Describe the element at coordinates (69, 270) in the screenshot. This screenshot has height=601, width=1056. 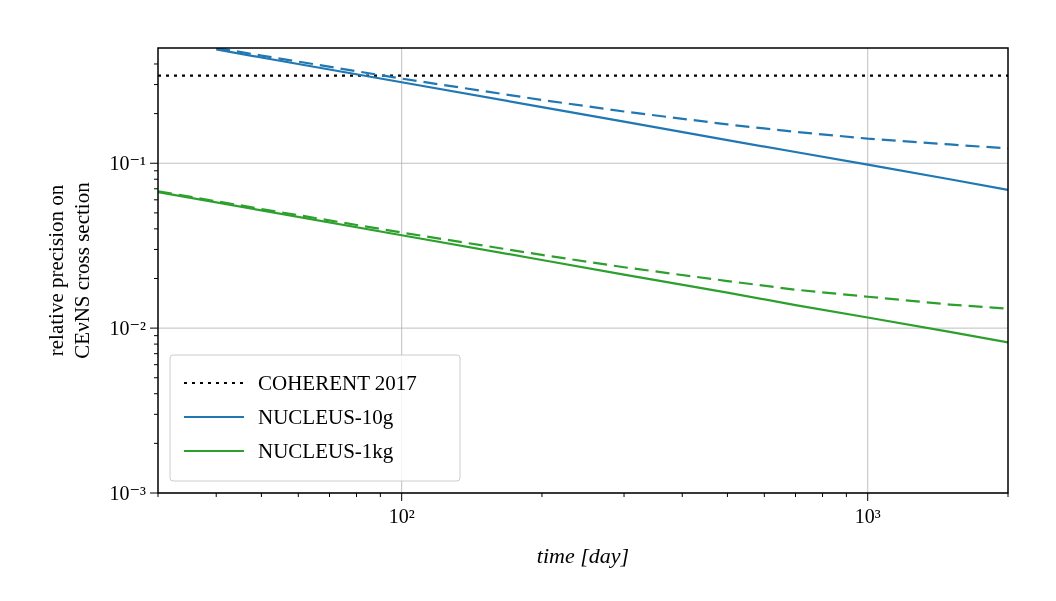
I see `y-axis-title: relative precision on CEνNS cross section` at that location.